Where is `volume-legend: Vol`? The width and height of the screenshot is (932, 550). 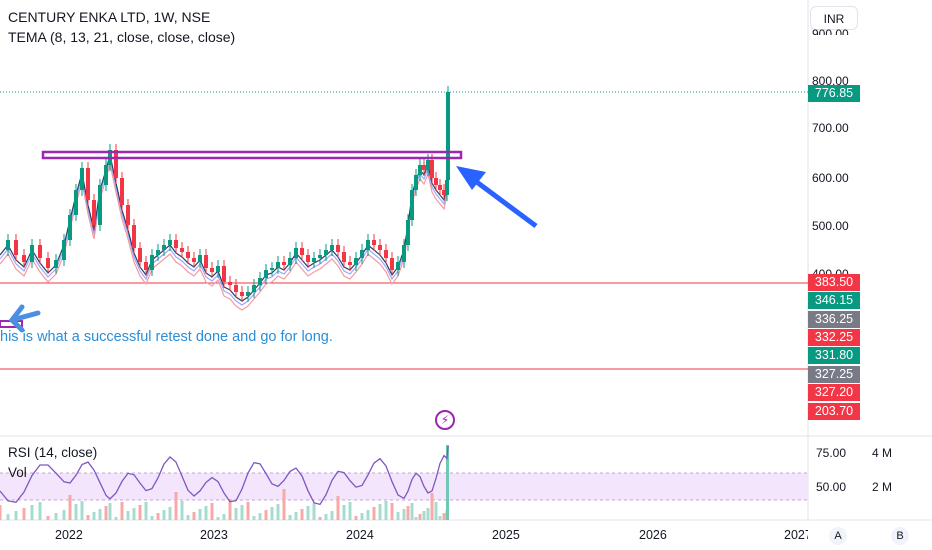
volume-legend: Vol is located at coordinates (17, 472).